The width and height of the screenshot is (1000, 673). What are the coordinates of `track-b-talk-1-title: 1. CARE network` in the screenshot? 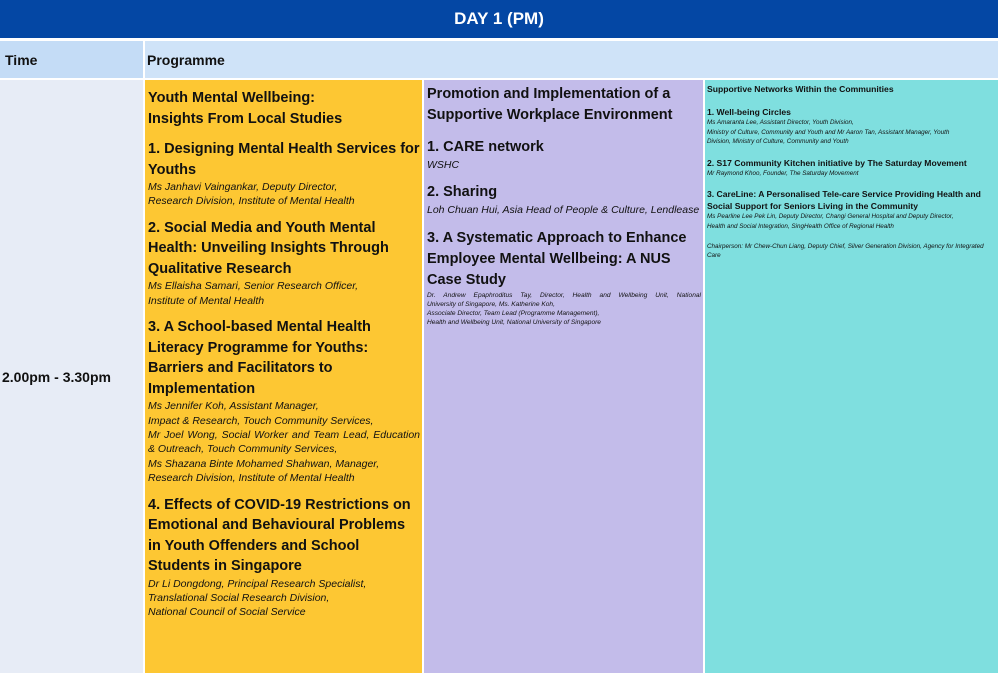 It's located at (485, 147).